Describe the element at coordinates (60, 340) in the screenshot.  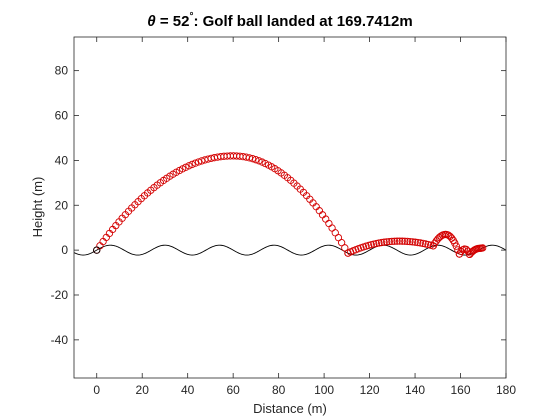
I see `y-tick-label: -40` at that location.